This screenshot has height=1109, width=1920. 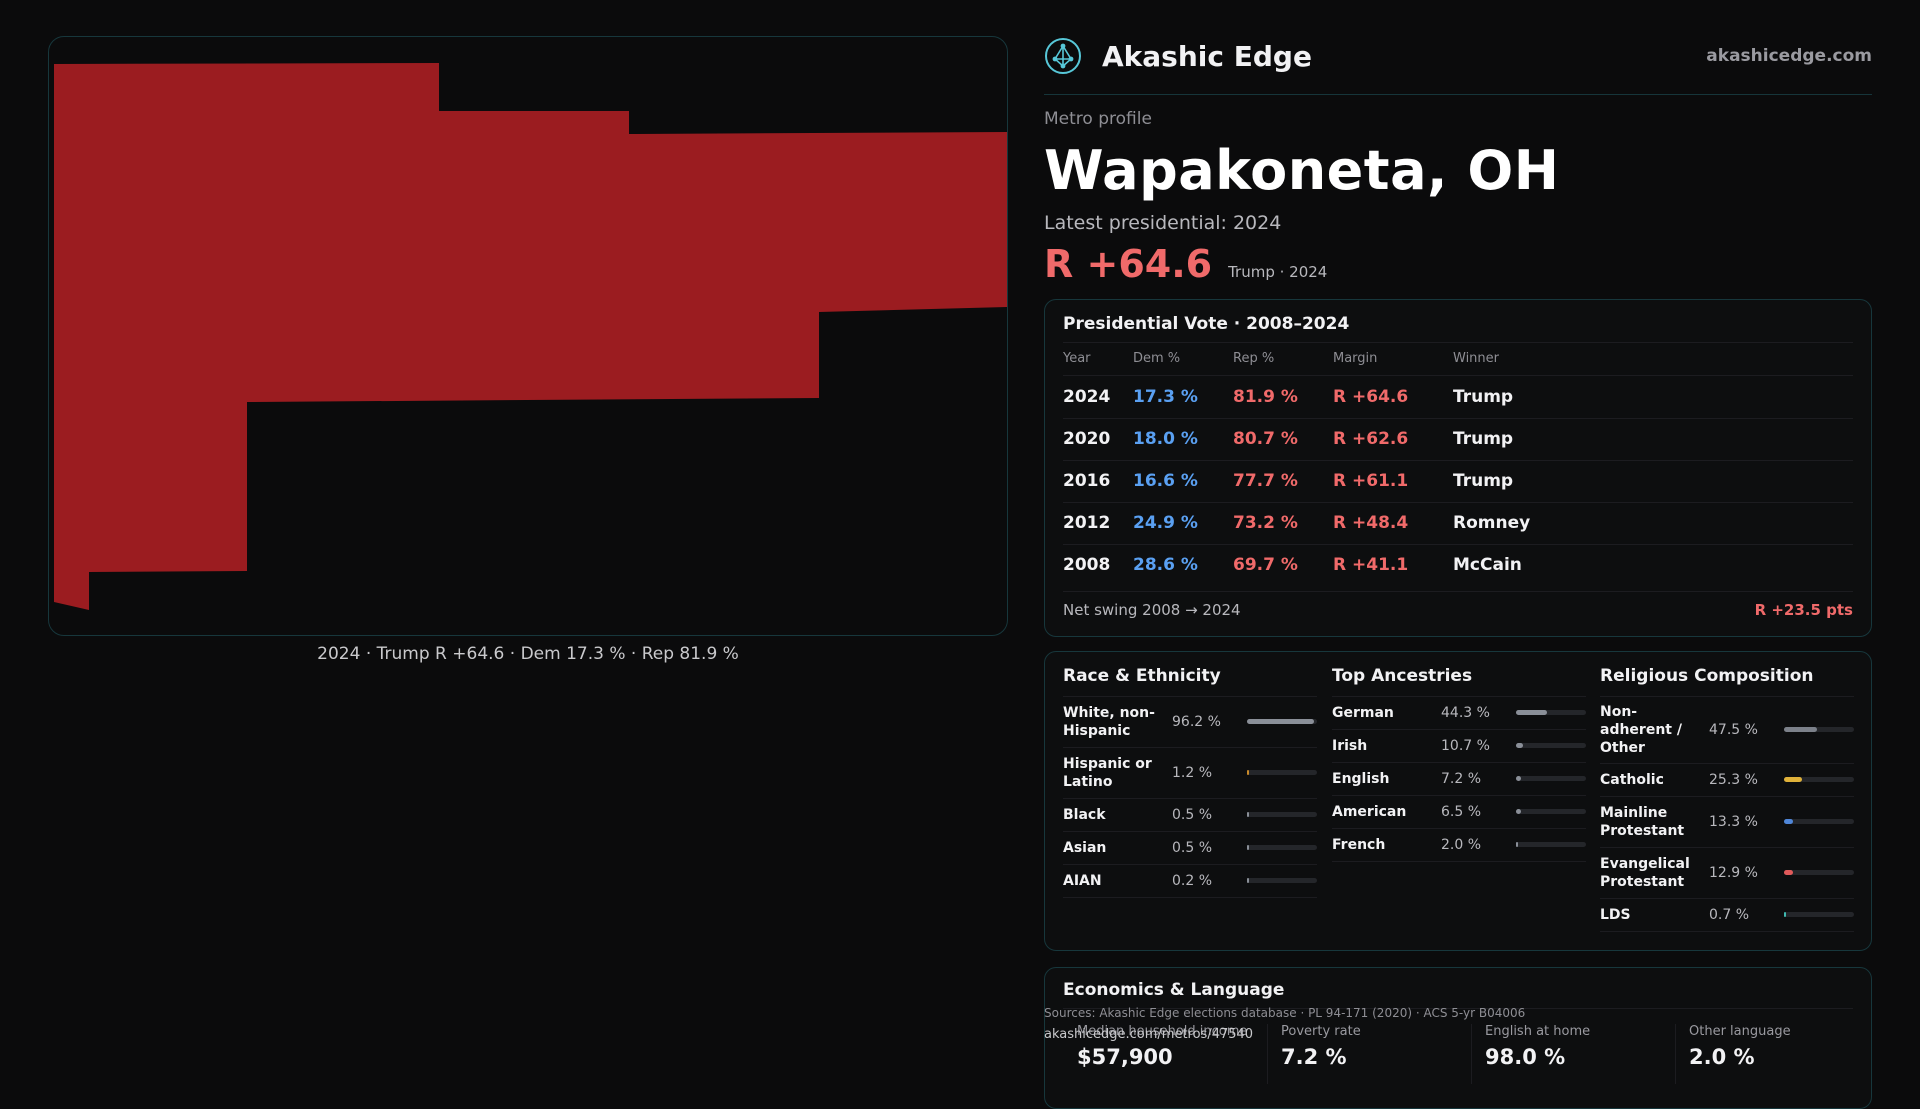 What do you see at coordinates (1162, 1046) in the screenshot?
I see `econ-cell-income: Median household income $57,900` at bounding box center [1162, 1046].